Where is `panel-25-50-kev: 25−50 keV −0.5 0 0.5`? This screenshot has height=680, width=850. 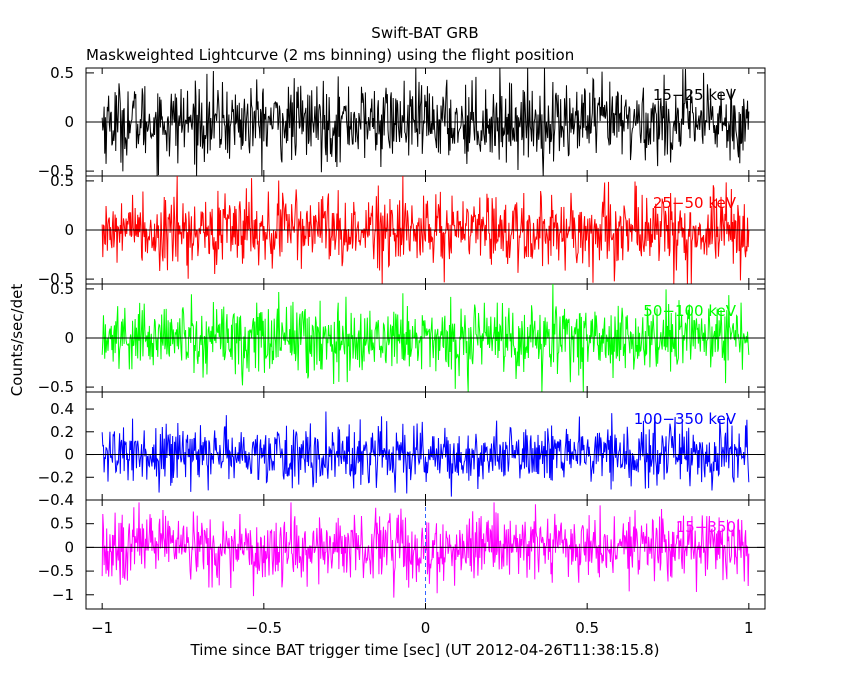
panel-25-50-kev: 25−50 keV −0.5 0 0.5 is located at coordinates (402, 230).